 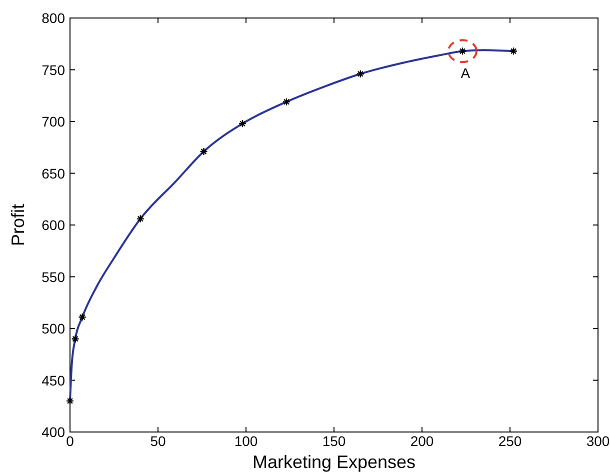 What do you see at coordinates (70, 441) in the screenshot?
I see `x-tick-label: 0` at bounding box center [70, 441].